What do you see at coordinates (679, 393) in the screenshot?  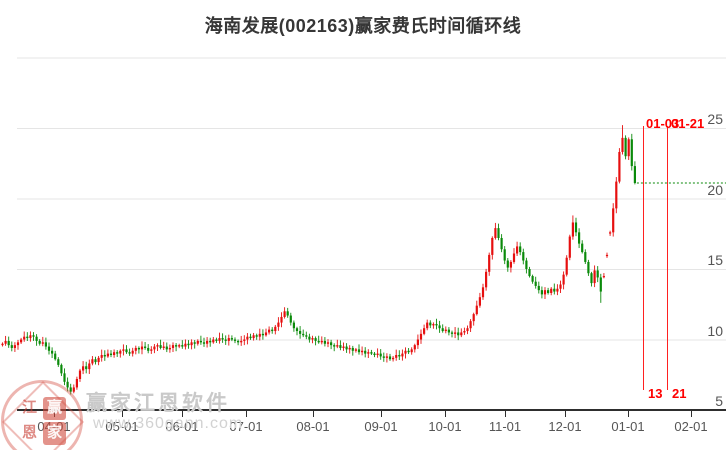 I see `cycle-count-label-2: 21` at bounding box center [679, 393].